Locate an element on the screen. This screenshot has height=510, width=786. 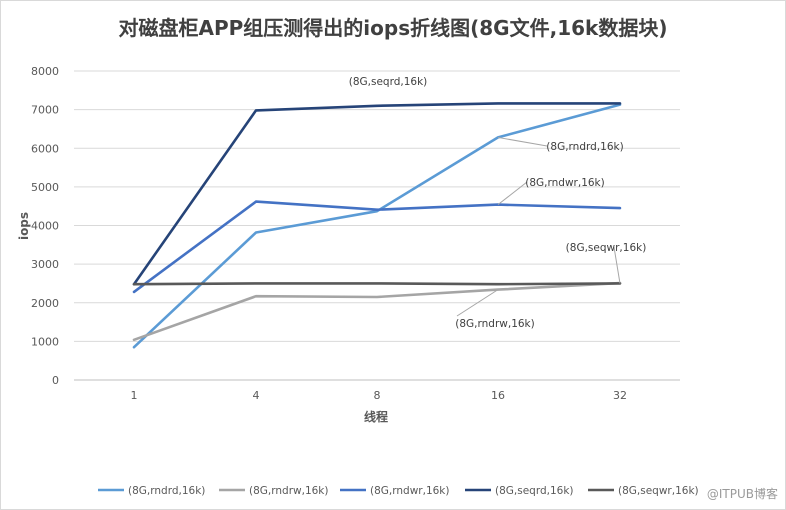
y-tick-label-5: 5000 is located at coordinates (45, 187).